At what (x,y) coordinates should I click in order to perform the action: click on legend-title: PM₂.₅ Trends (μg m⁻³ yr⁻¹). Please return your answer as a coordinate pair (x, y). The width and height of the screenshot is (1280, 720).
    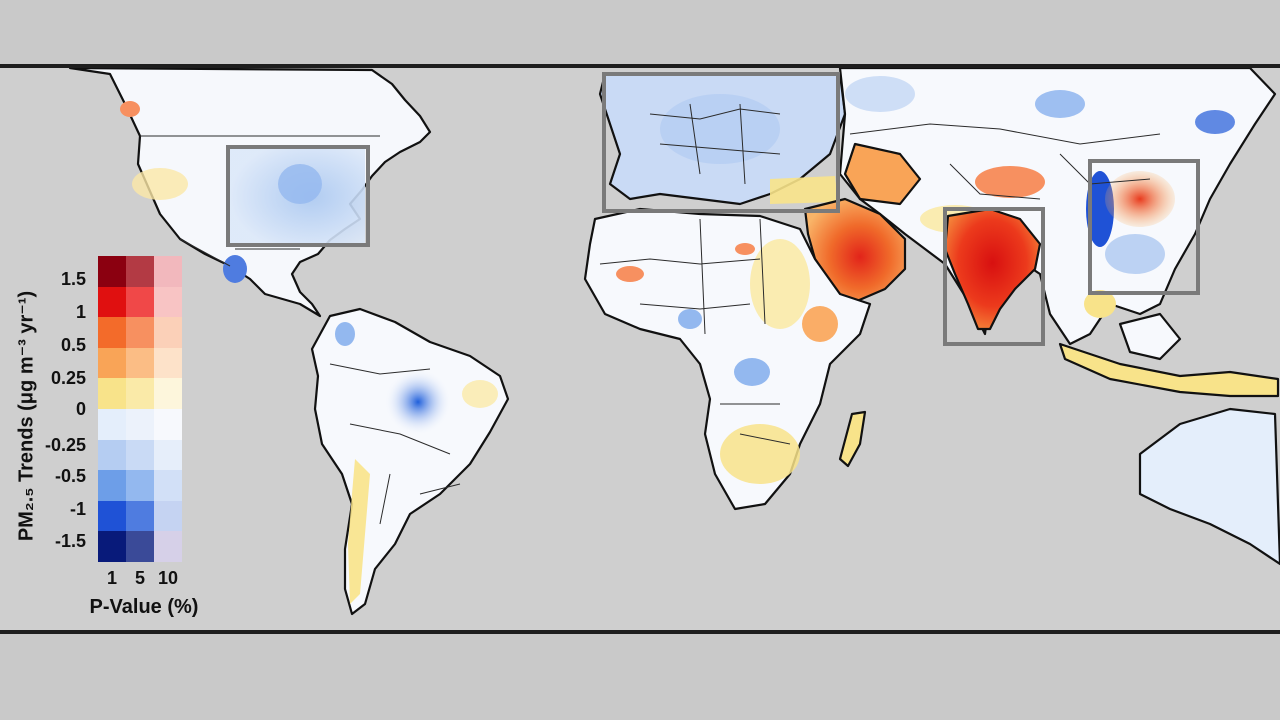
    Looking at the image, I should click on (26, 416).